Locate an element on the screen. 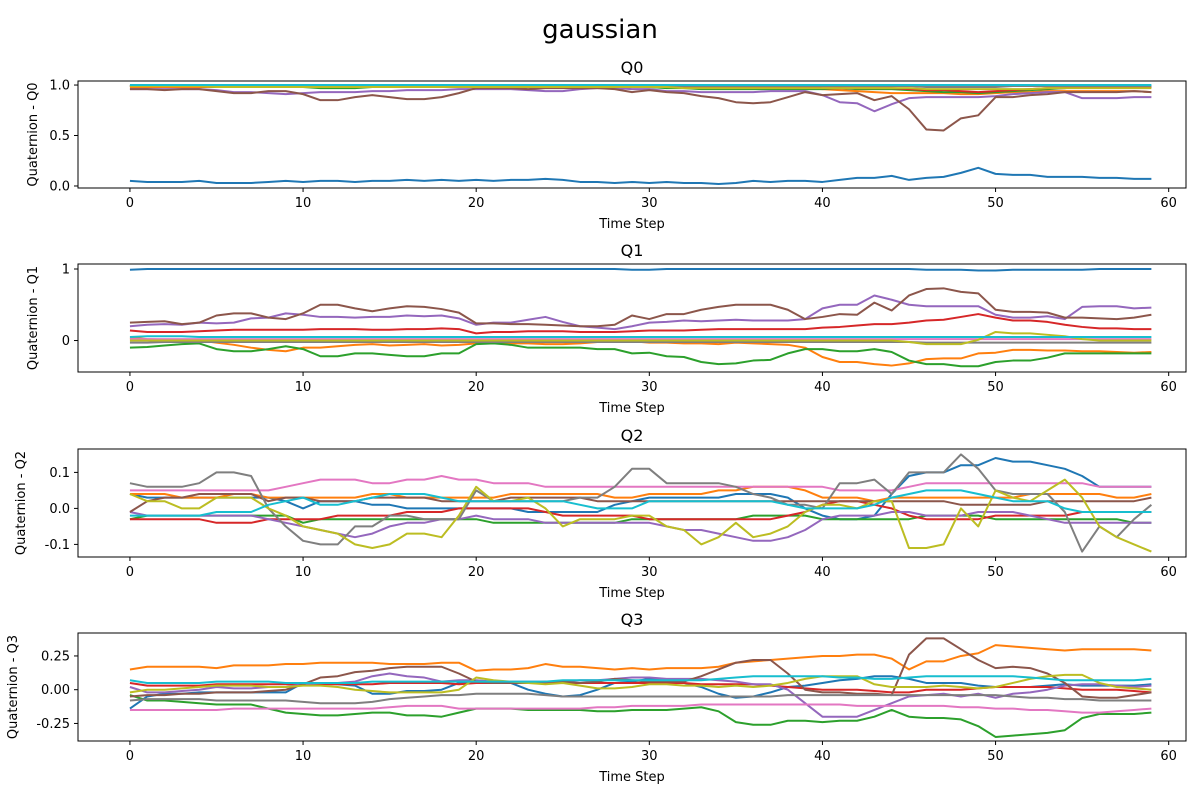 This screenshot has width=1200, height=800. subplot-title: Q0 is located at coordinates (632, 67).